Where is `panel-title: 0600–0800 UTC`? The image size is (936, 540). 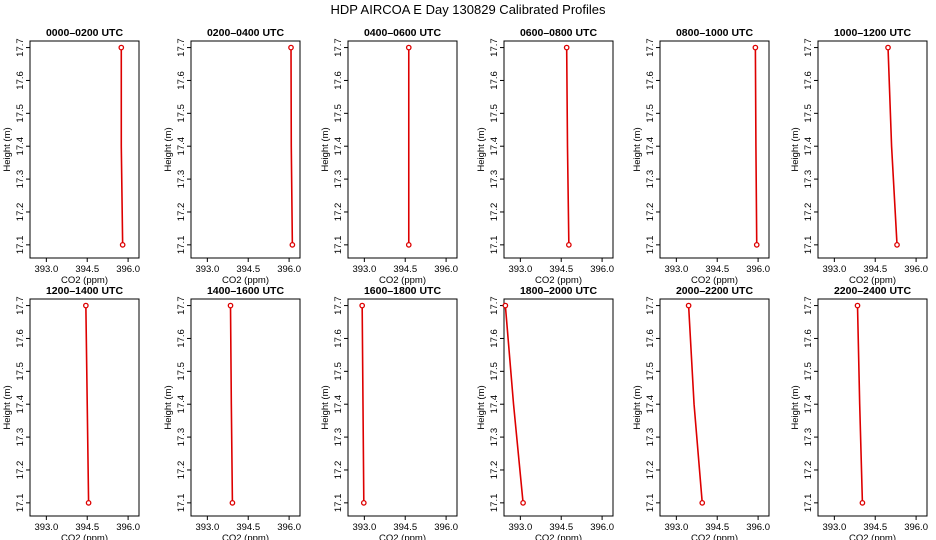 panel-title: 0600–0800 UTC is located at coordinates (558, 33).